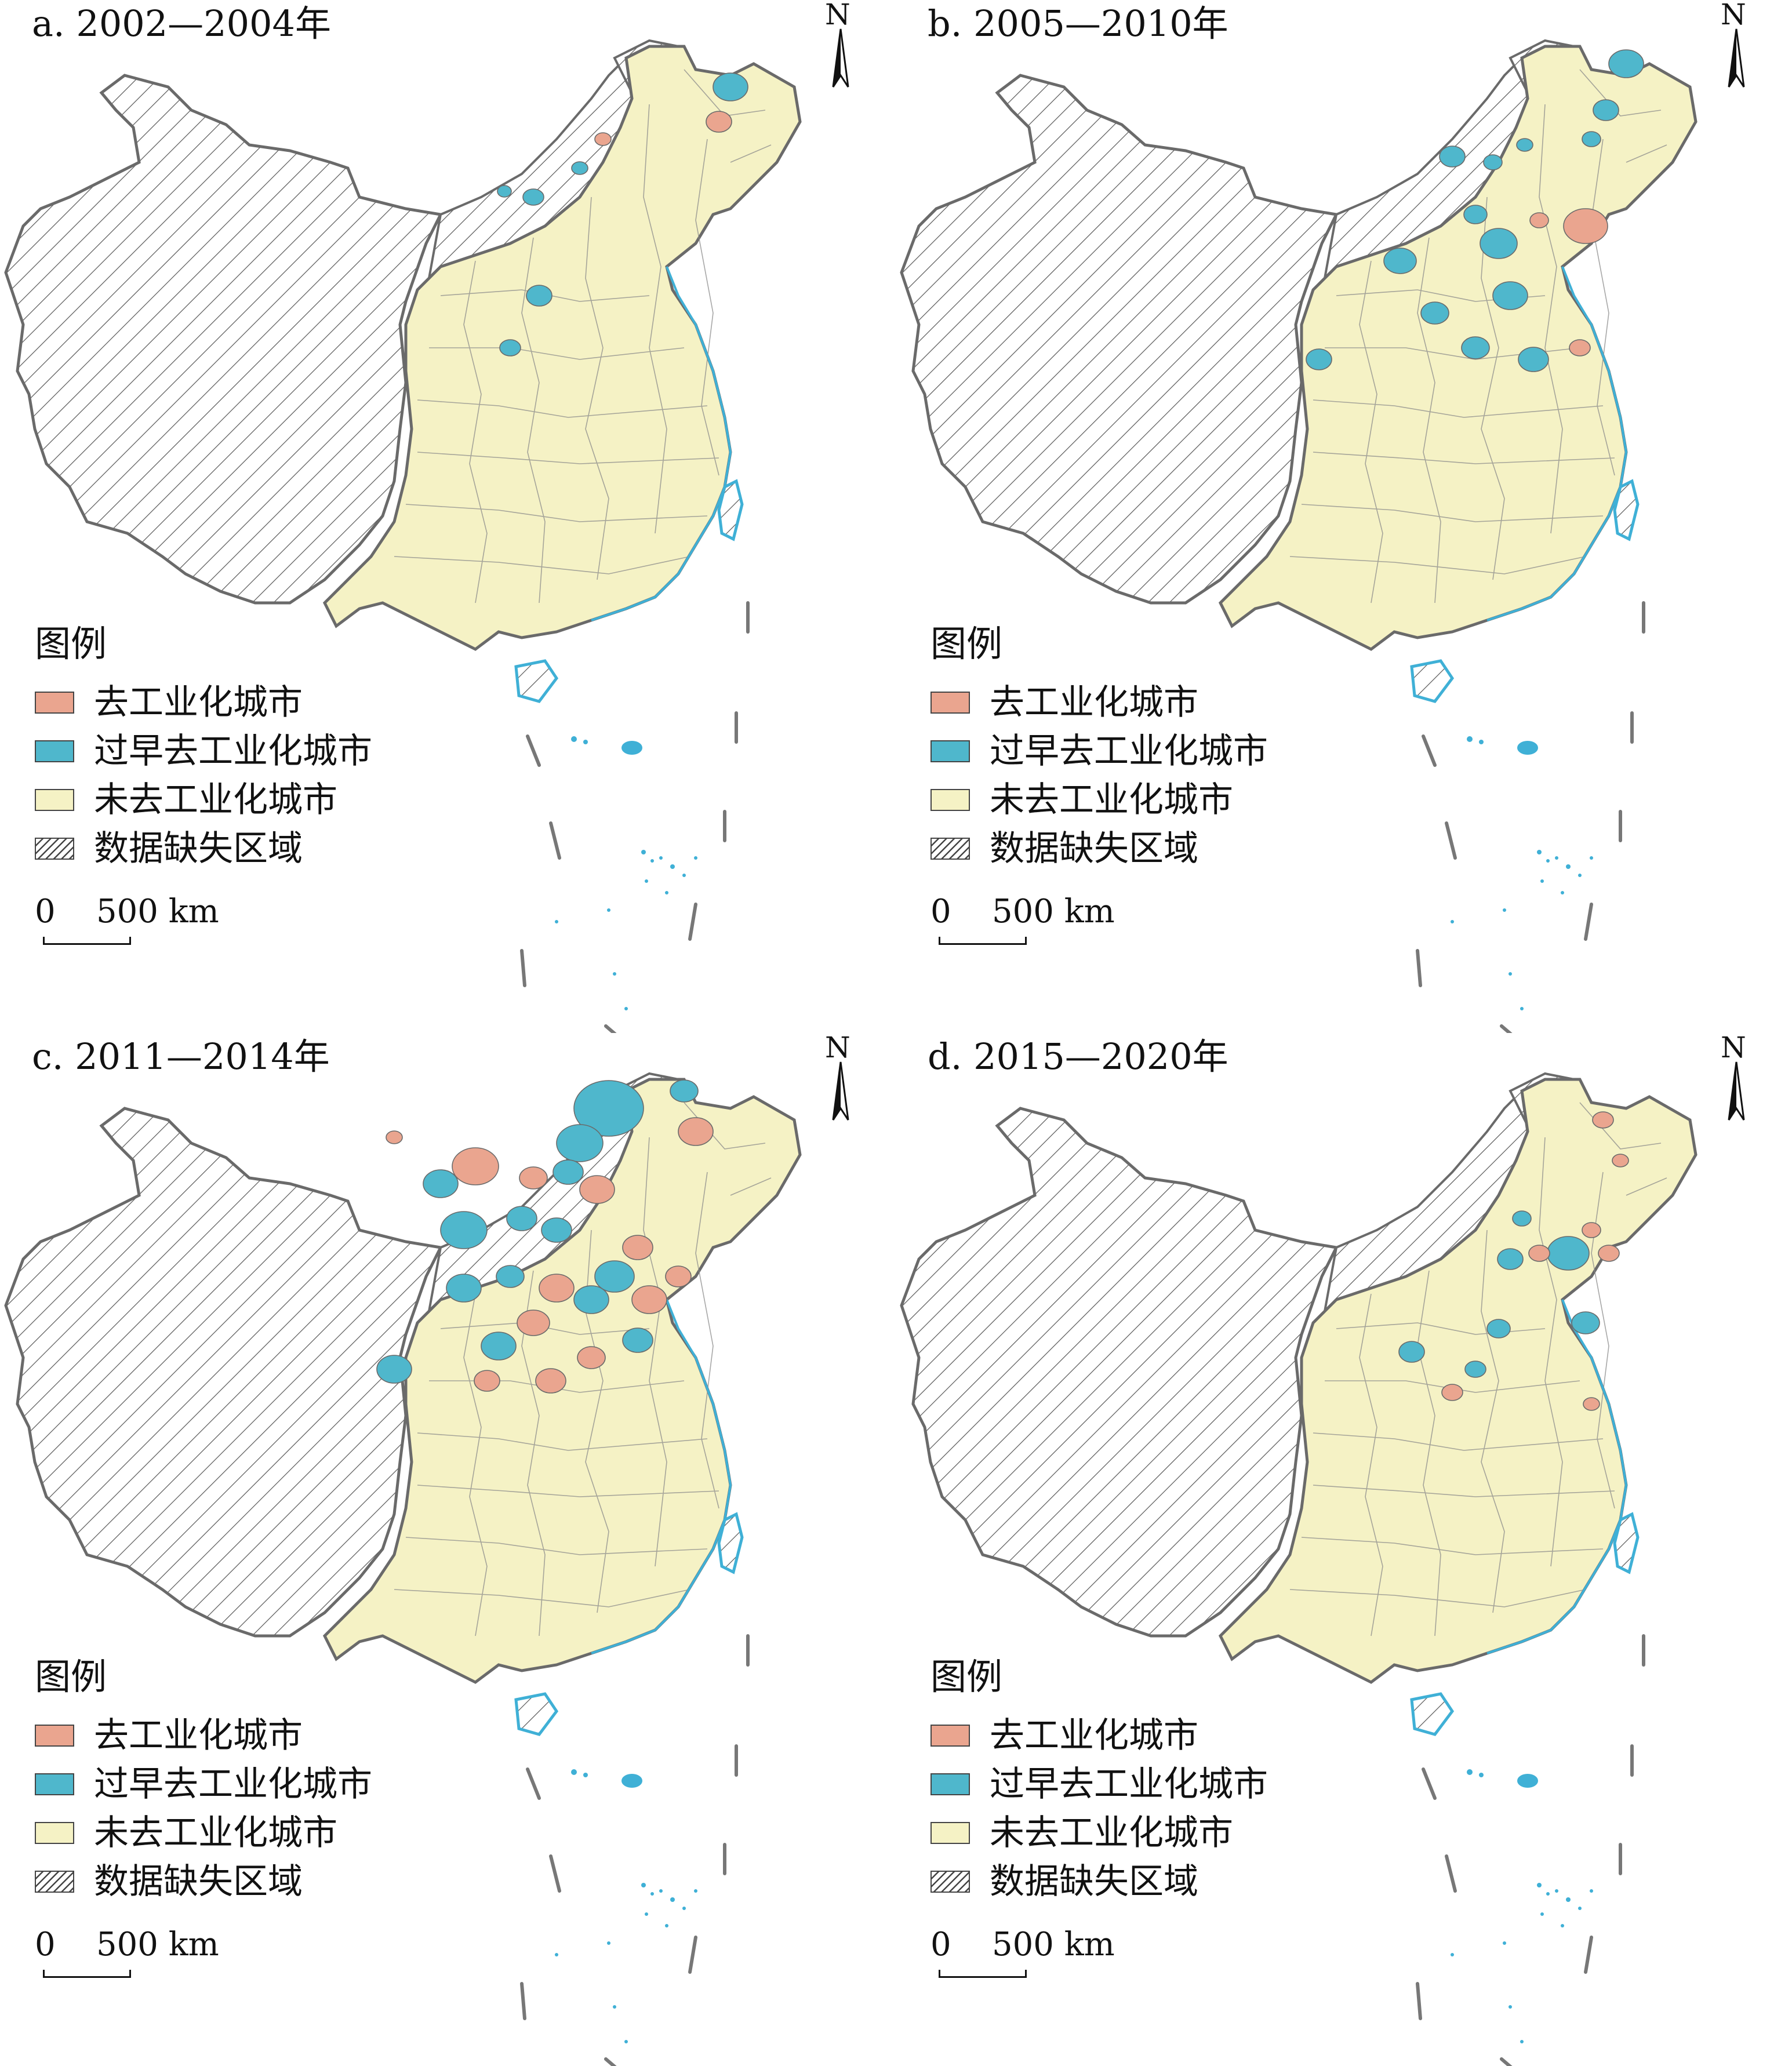  What do you see at coordinates (87, 941) in the screenshot?
I see `scale-line` at bounding box center [87, 941].